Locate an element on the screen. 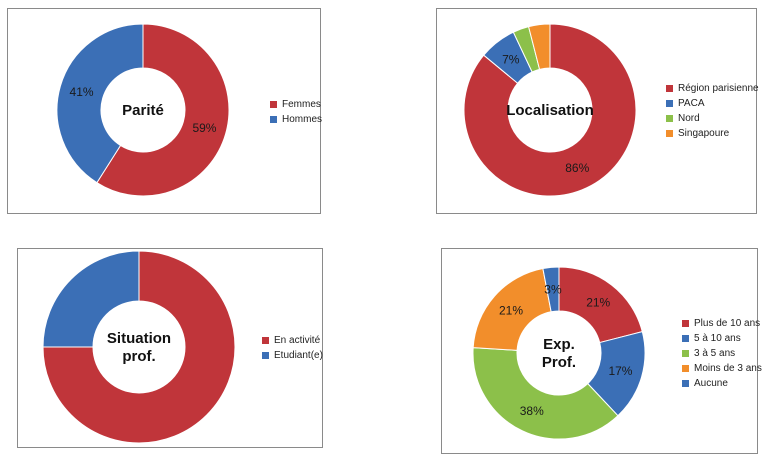  legend-label: Hommes is located at coordinates (302, 119).